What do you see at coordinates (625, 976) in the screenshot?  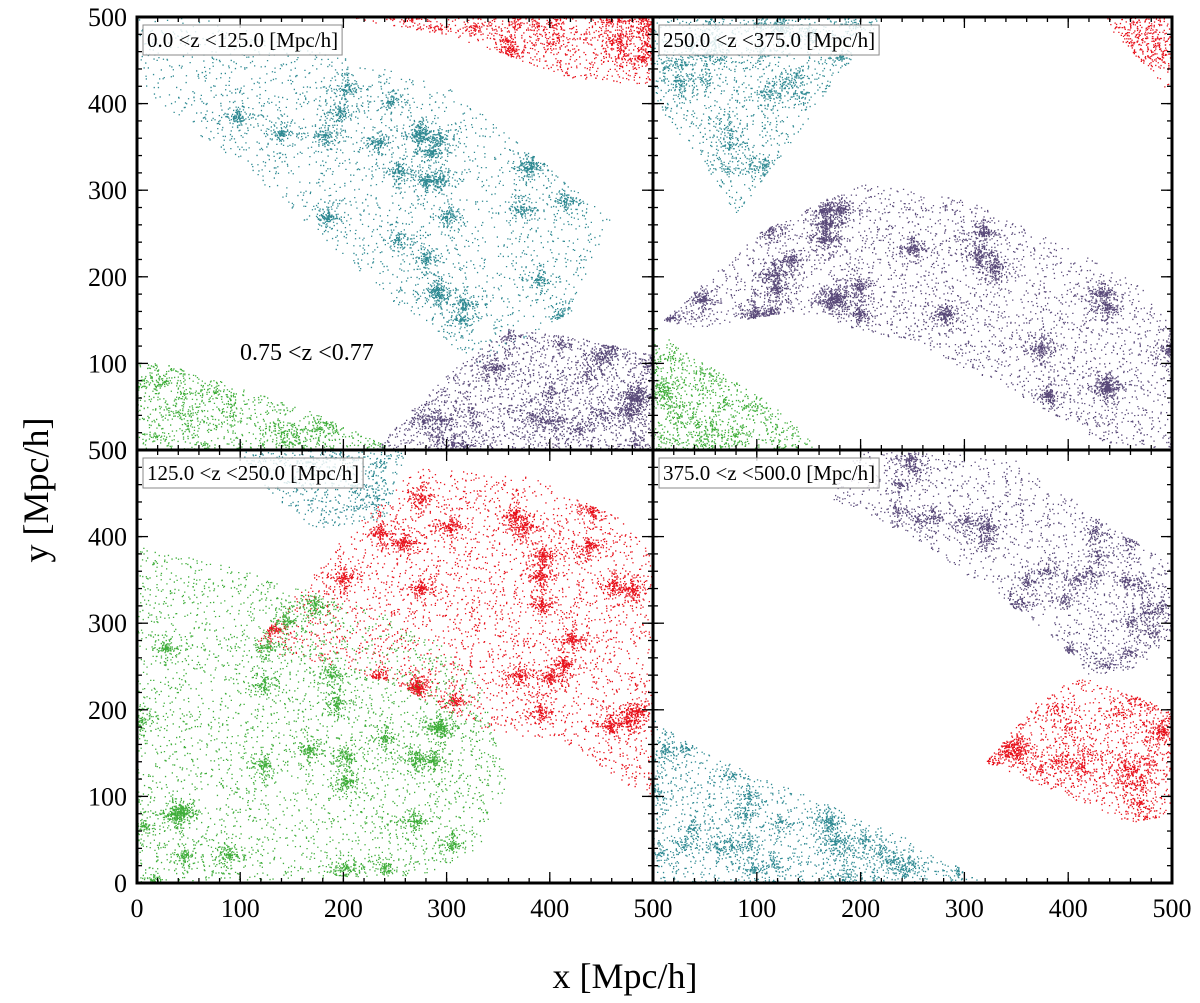 I see `x-axis-title: x [Mpc/h]` at bounding box center [625, 976].